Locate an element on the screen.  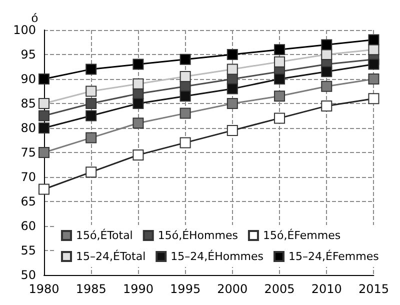
x-tick-label: 1980 is located at coordinates (44, 289).